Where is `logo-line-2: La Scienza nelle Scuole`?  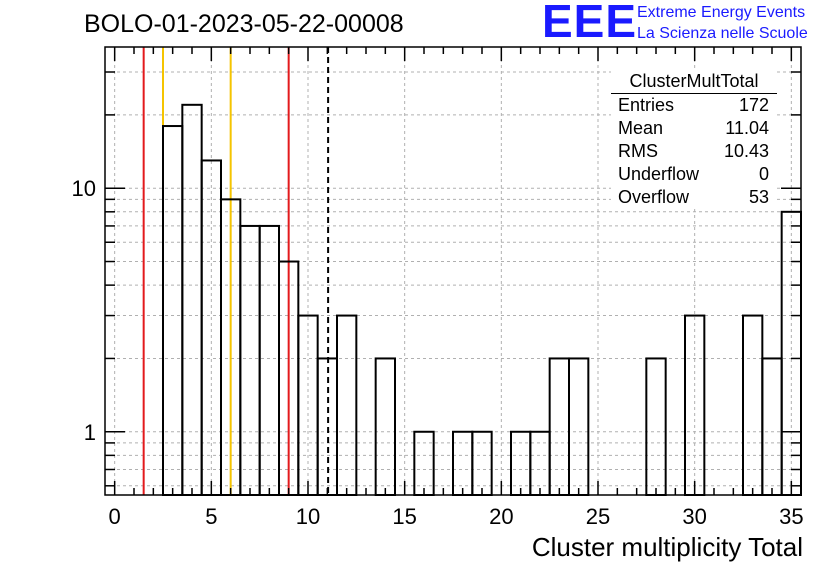
logo-line-2: La Scienza nelle Scuole is located at coordinates (722, 33).